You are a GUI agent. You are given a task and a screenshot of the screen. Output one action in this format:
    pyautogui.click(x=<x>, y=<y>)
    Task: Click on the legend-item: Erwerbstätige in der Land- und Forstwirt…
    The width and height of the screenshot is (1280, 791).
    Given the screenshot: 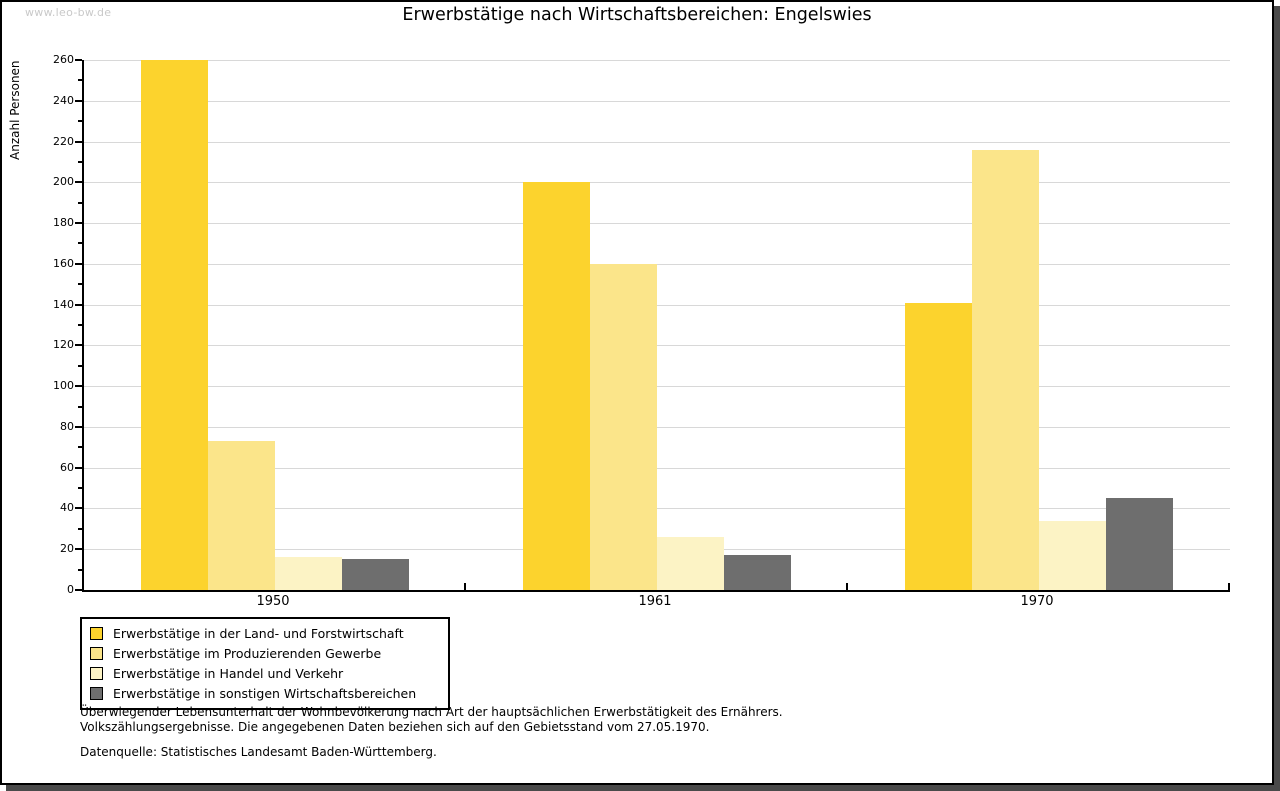 What is the action you would take?
    pyautogui.click(x=265, y=633)
    